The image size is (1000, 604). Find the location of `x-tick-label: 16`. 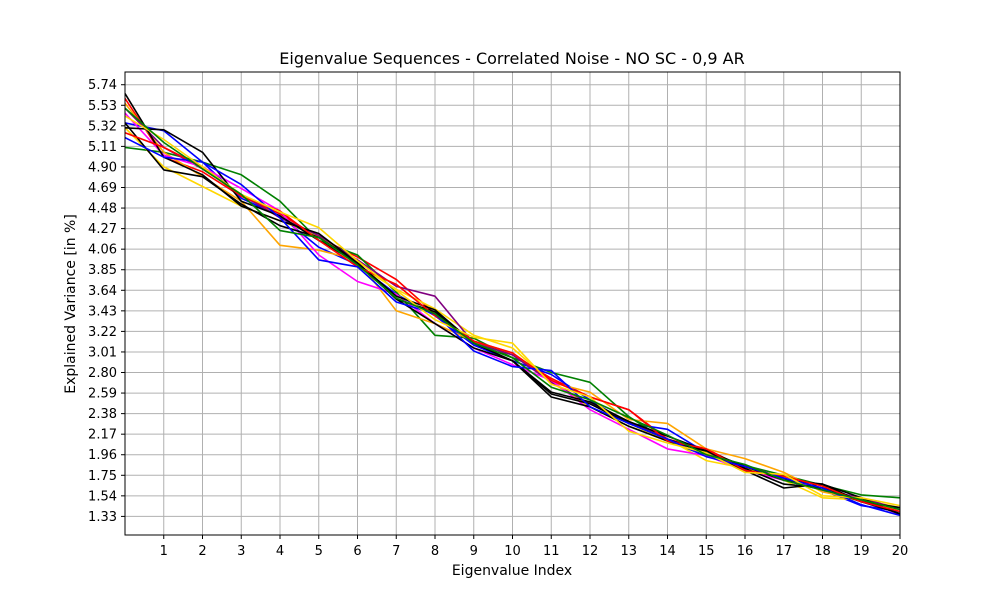

x-tick-label: 16 is located at coordinates (745, 551).